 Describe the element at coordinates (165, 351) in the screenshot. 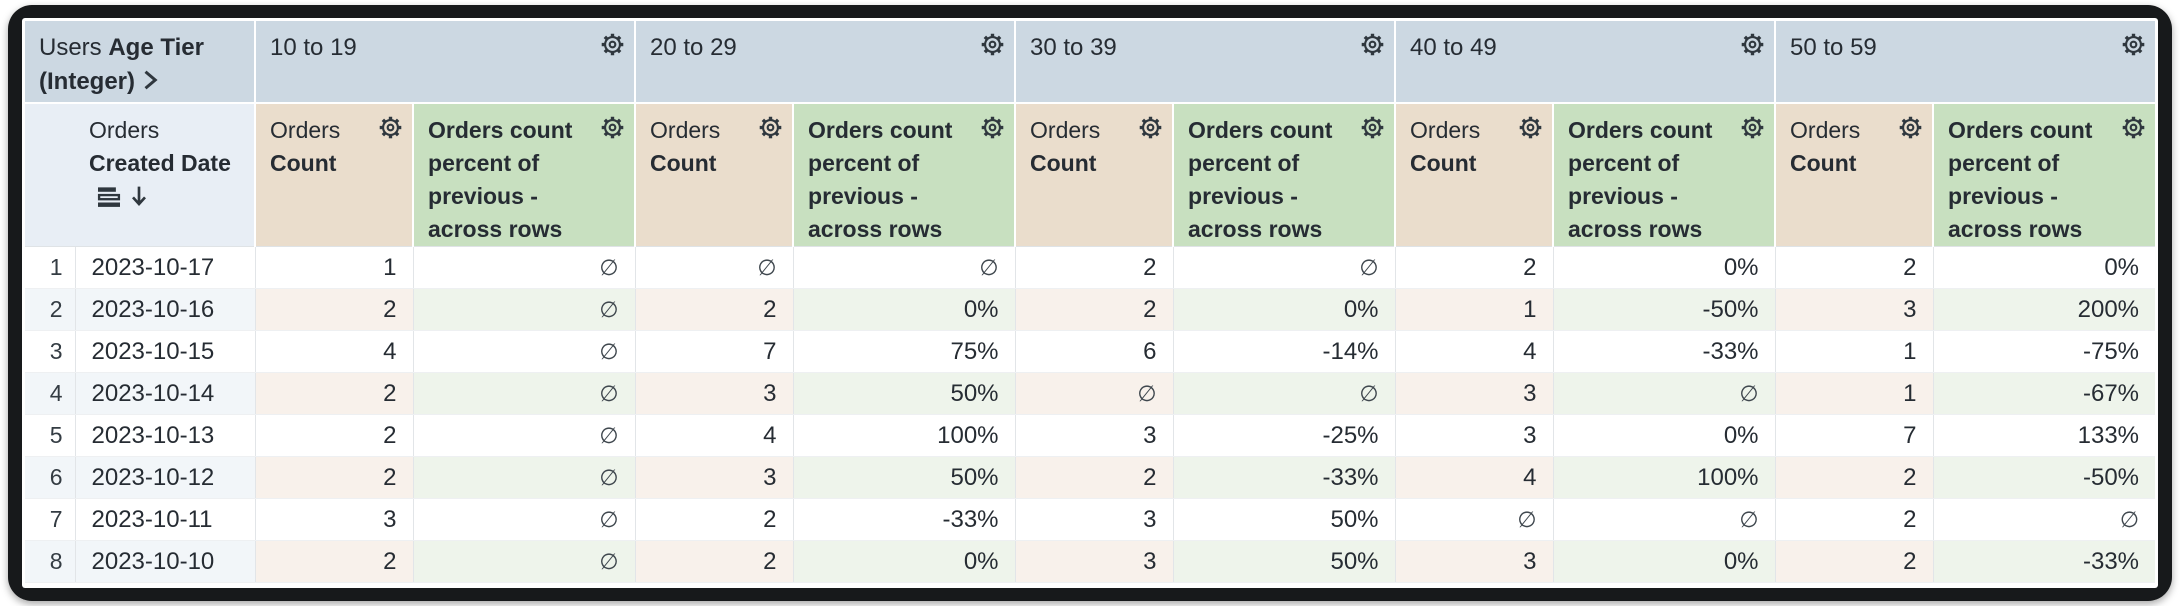

I see `date-cell: 2023-10-15` at that location.